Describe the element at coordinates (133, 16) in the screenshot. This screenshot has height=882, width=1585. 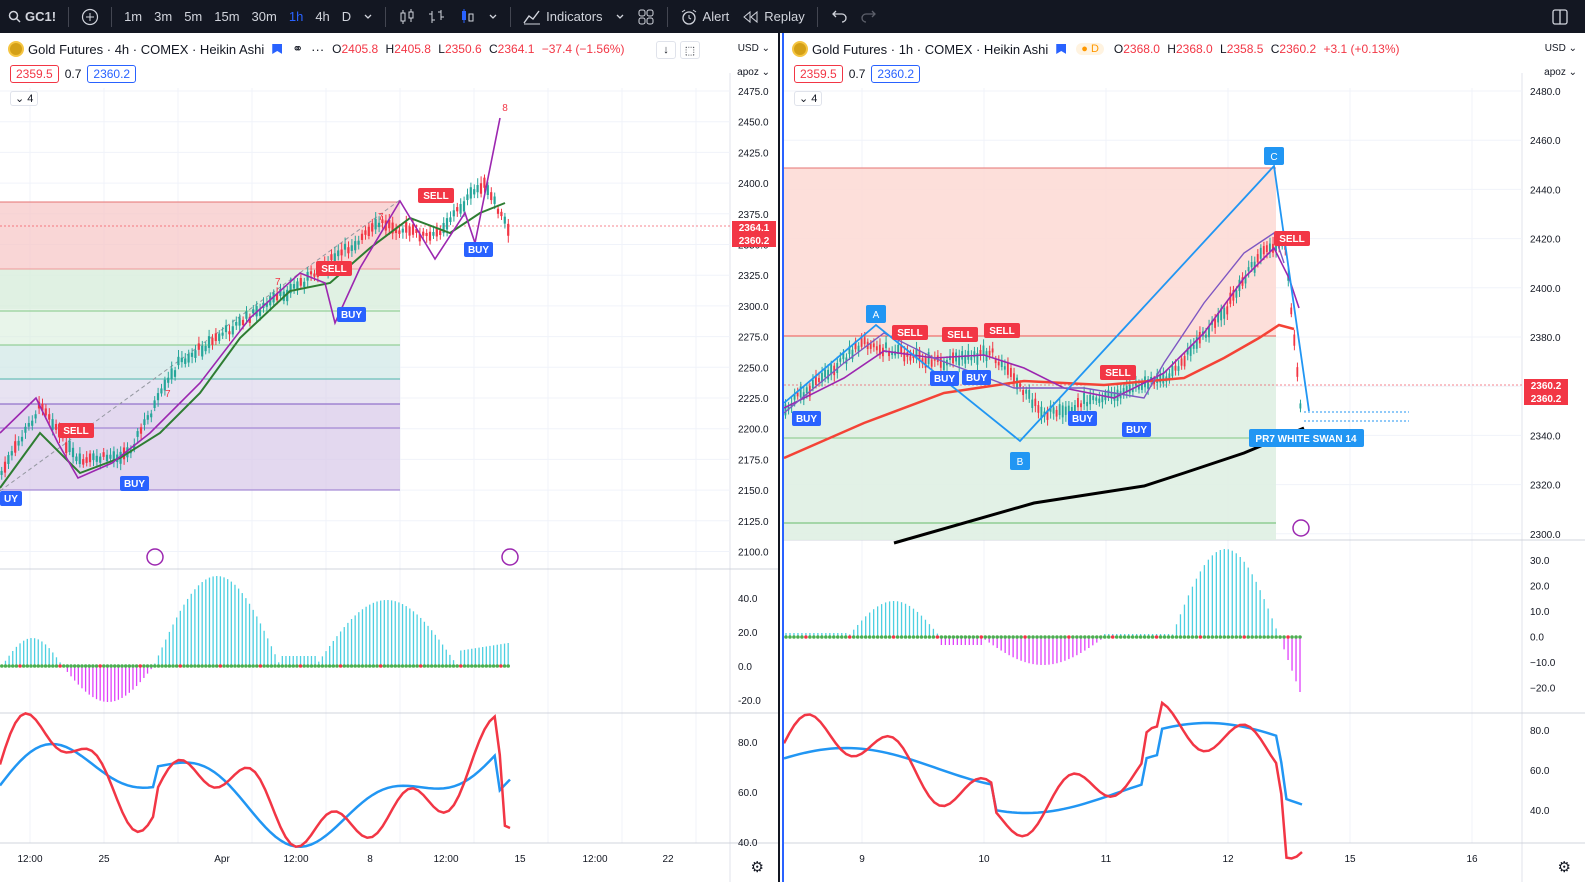
I see `interval-1m: 1m` at that location.